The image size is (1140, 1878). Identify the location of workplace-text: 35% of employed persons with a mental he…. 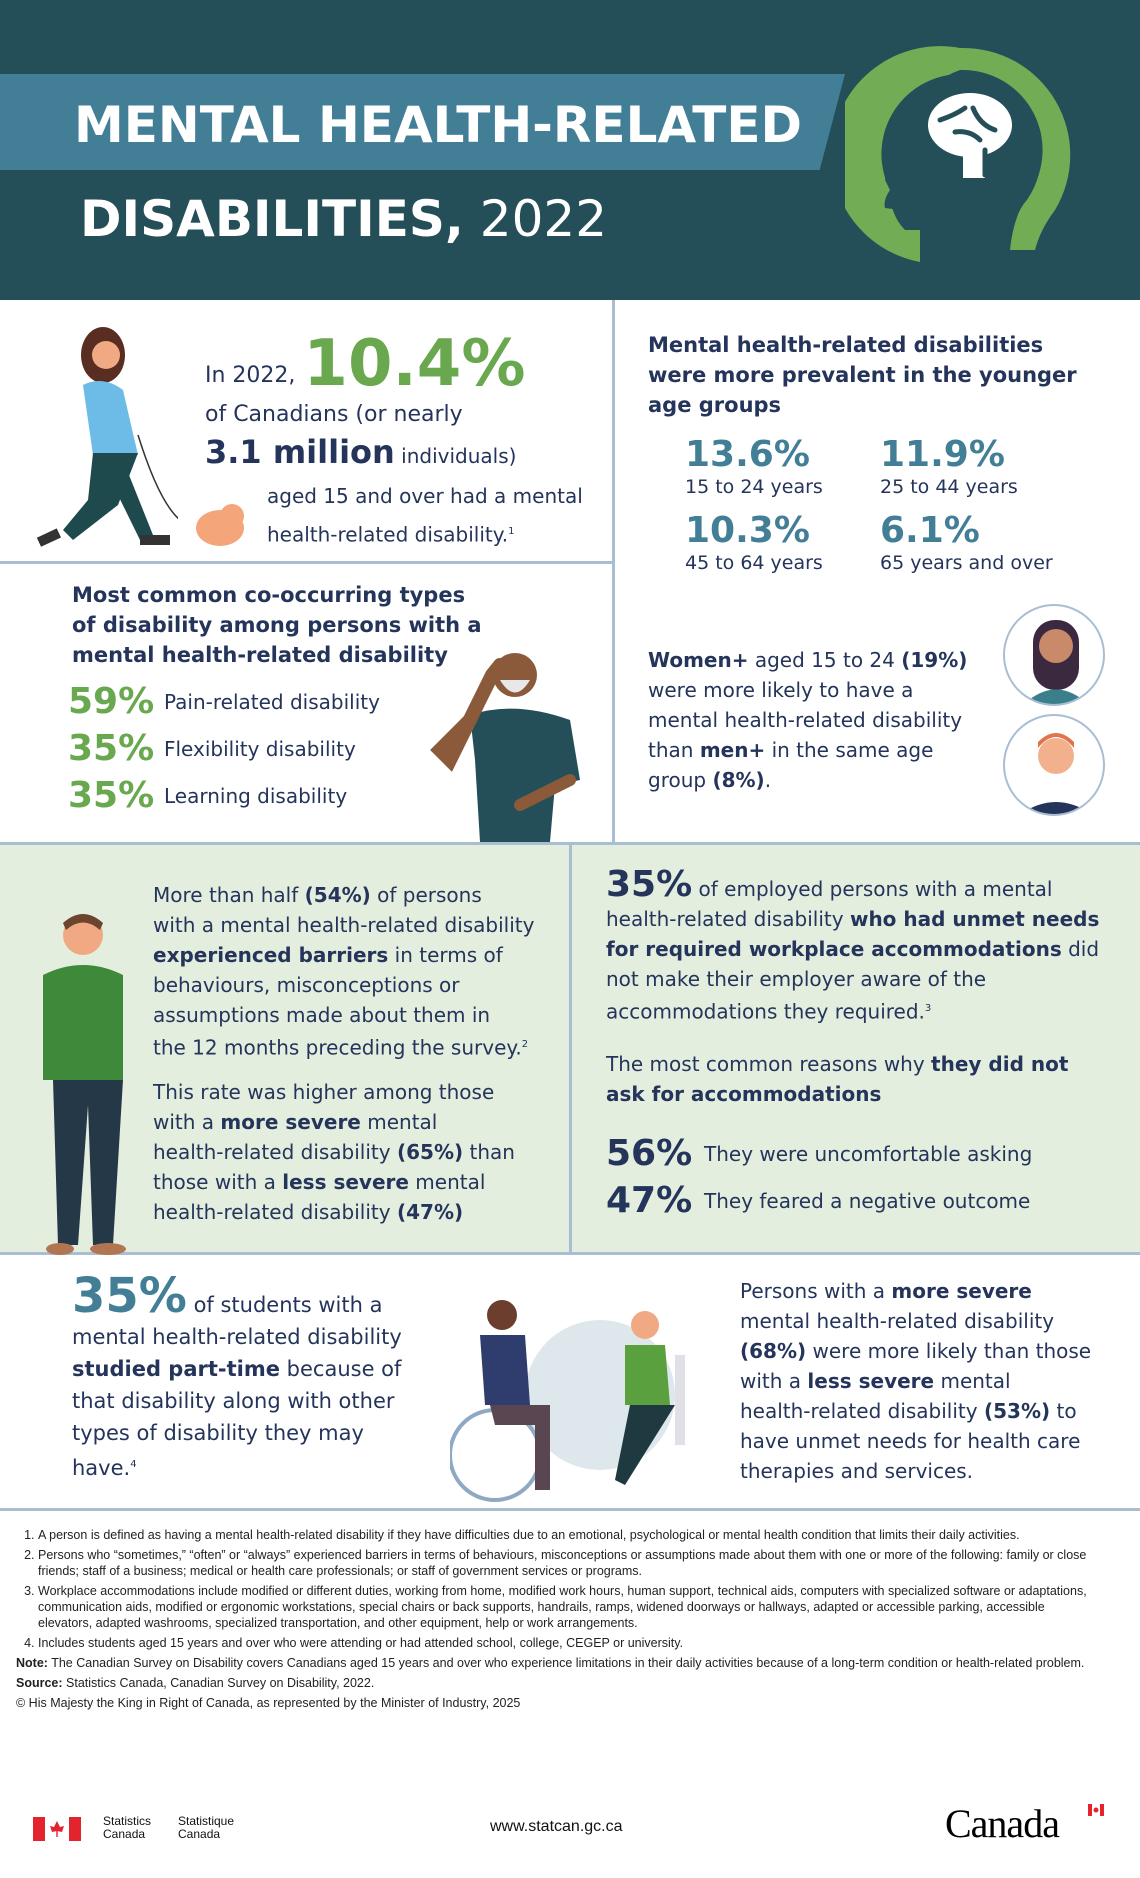
(853, 985).